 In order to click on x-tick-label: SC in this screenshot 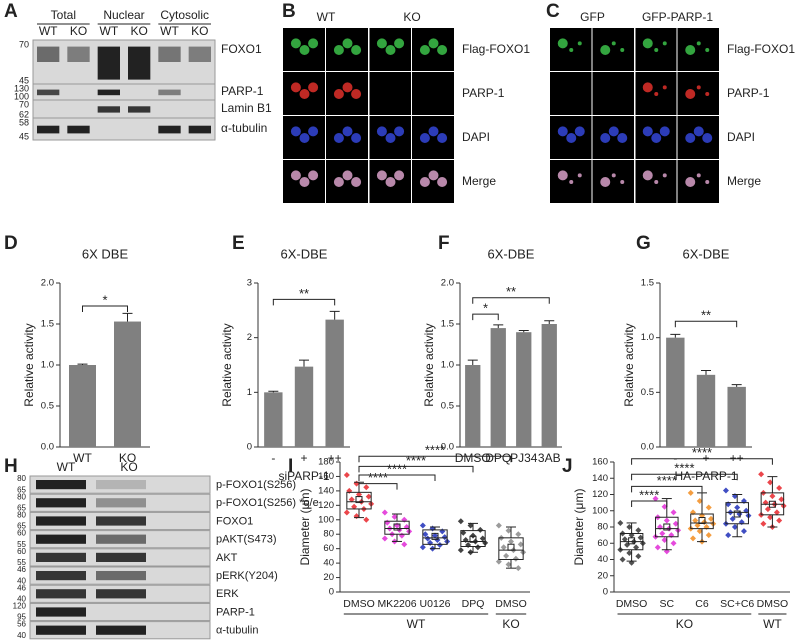, I will do `click(667, 604)`.